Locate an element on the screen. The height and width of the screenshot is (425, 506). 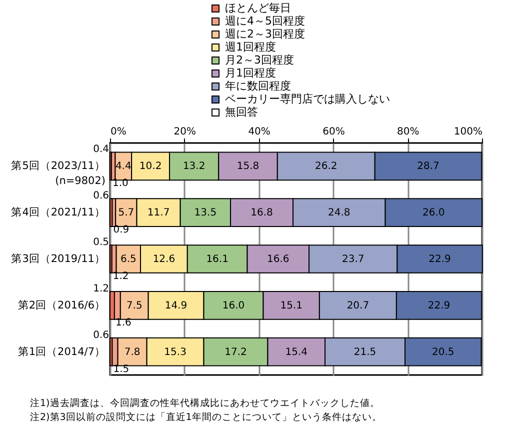
x-tick-label: 100% is located at coordinates (468, 132).